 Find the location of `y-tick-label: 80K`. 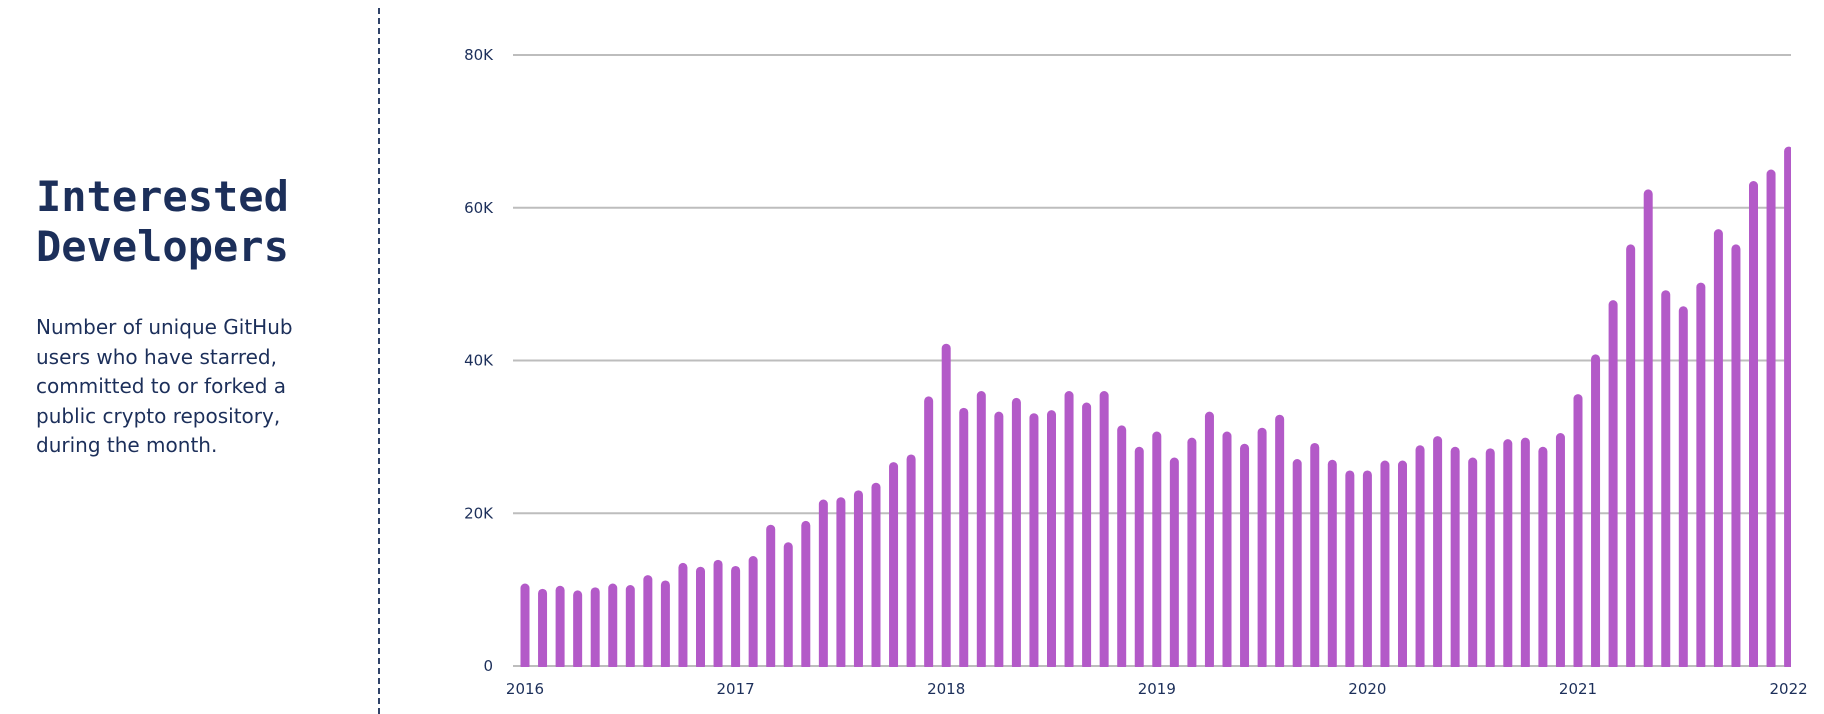

y-tick-label: 80K is located at coordinates (479, 55).